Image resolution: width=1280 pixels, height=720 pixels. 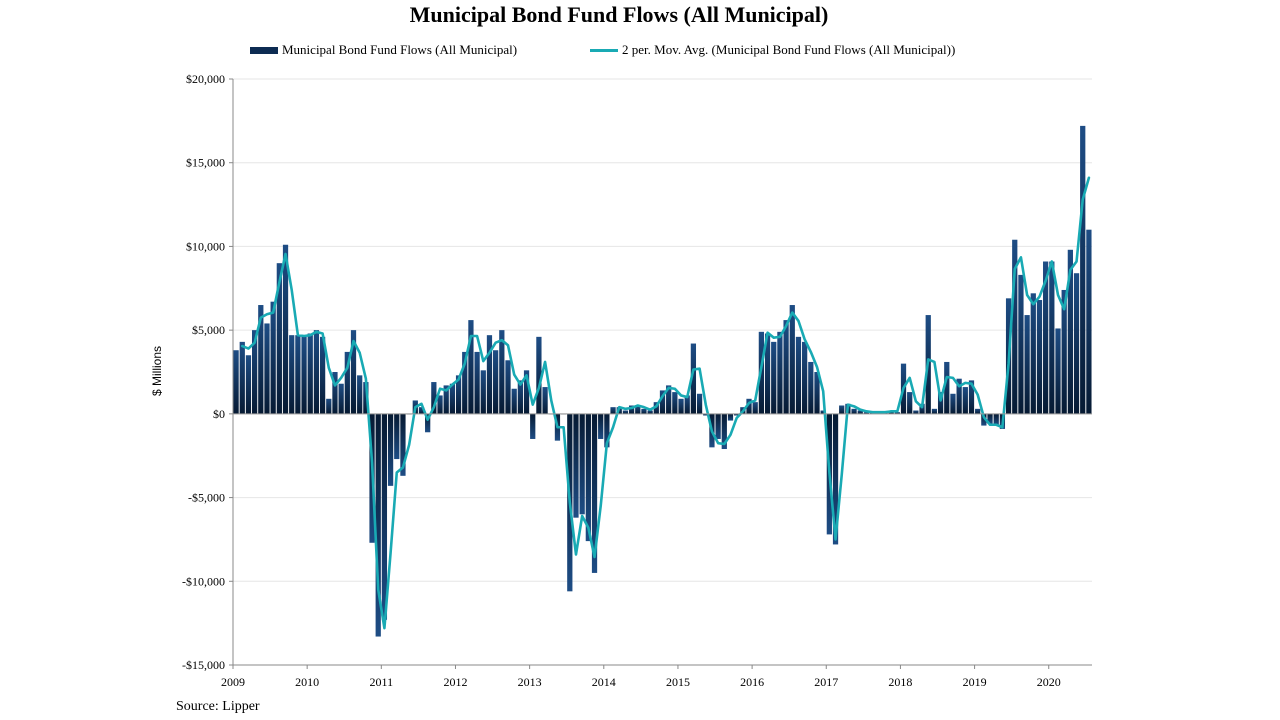 I want to click on legend-line-swatch, so click(x=604, y=50).